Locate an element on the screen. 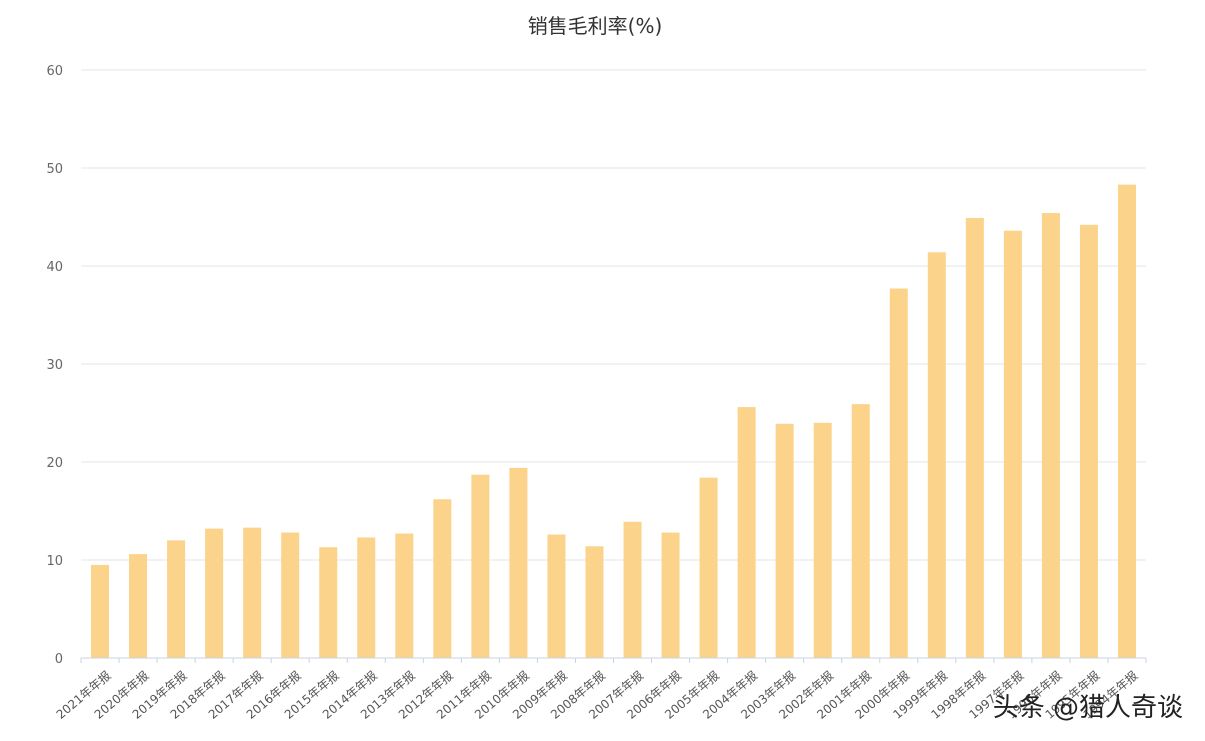 The width and height of the screenshot is (1205, 741). y-tick-label: 0 is located at coordinates (59, 659).